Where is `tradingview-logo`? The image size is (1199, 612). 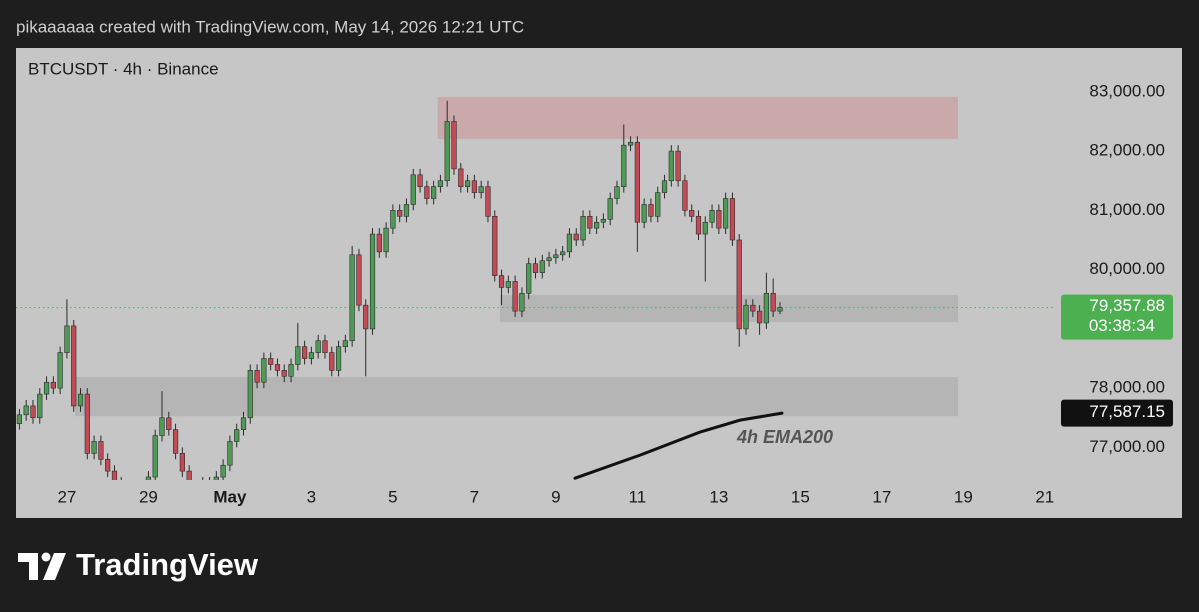 tradingview-logo is located at coordinates (42, 566).